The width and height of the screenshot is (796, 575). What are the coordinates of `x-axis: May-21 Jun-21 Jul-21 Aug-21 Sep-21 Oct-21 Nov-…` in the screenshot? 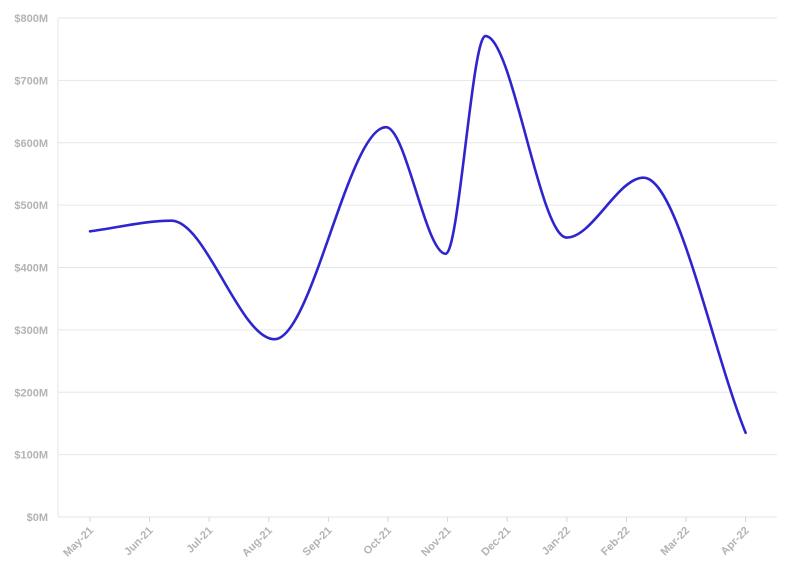 It's located at (406, 538).